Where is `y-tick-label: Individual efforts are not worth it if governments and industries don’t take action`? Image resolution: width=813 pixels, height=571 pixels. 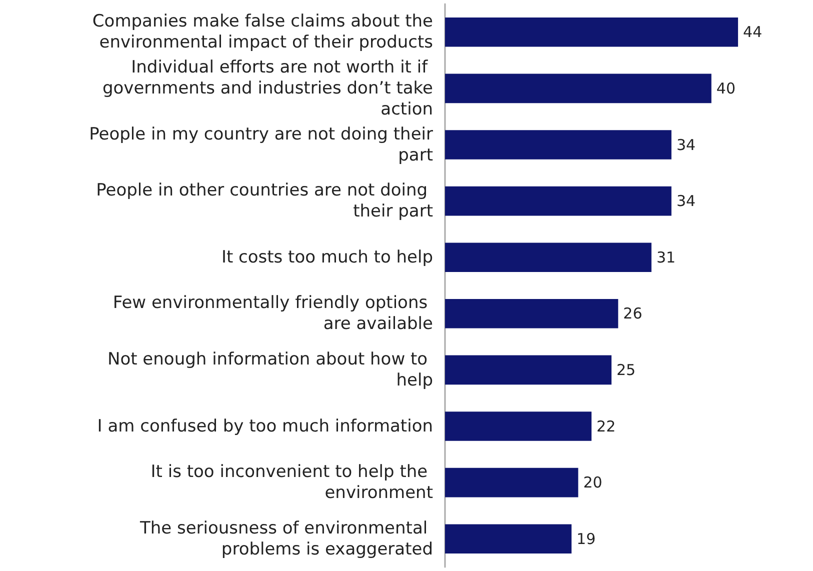 y-tick-label: Individual efforts are not worth it if governments and industries don’t take action is located at coordinates (267, 88).